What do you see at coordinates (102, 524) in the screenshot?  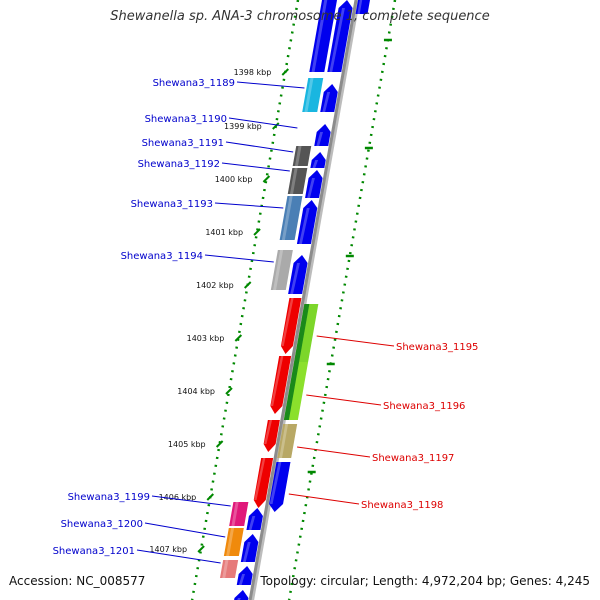 I see `gene-label-left: Shewana3_1200` at bounding box center [102, 524].